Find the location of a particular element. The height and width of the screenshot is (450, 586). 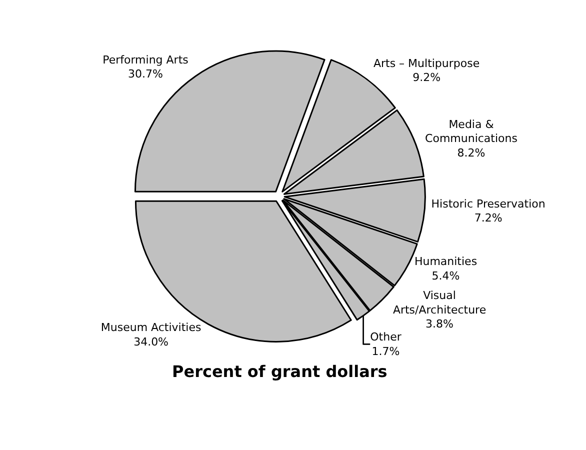

slice-label: Visual Arts/Architecture is located at coordinates (439, 302).